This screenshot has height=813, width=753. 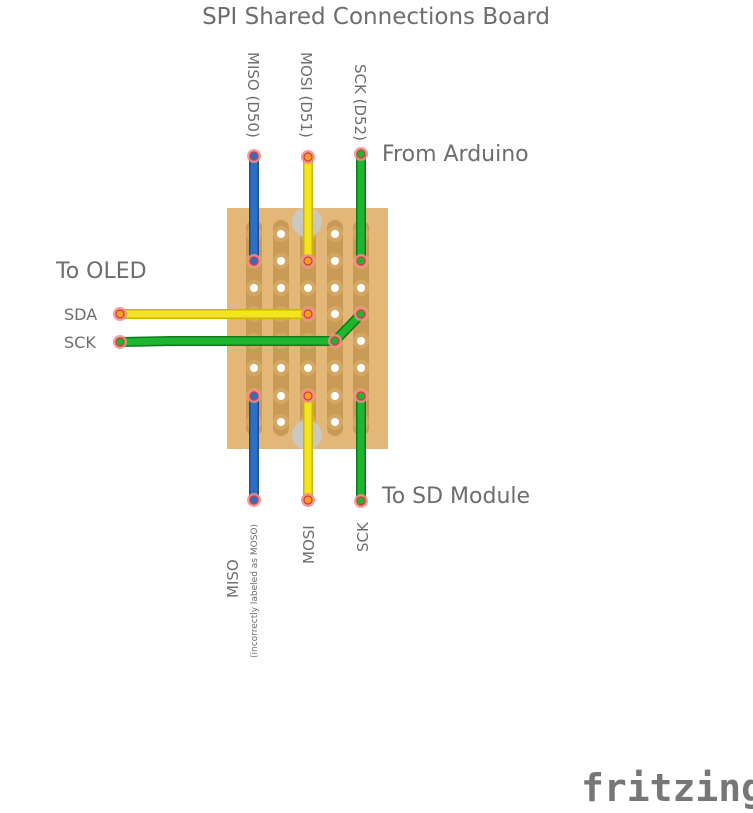 I want to click on sd-pin-sck: SCK, so click(x=363, y=536).